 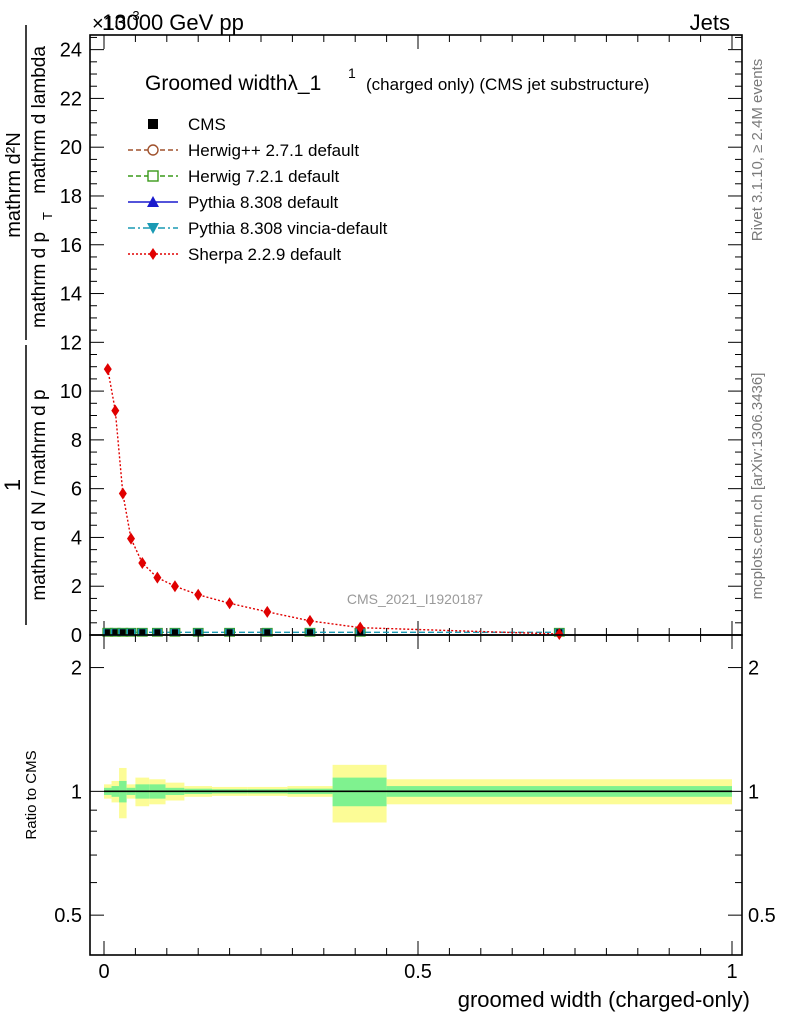 What do you see at coordinates (233, 83) in the screenshot?
I see `plot-title-main: Groomed widthλ_1` at bounding box center [233, 83].